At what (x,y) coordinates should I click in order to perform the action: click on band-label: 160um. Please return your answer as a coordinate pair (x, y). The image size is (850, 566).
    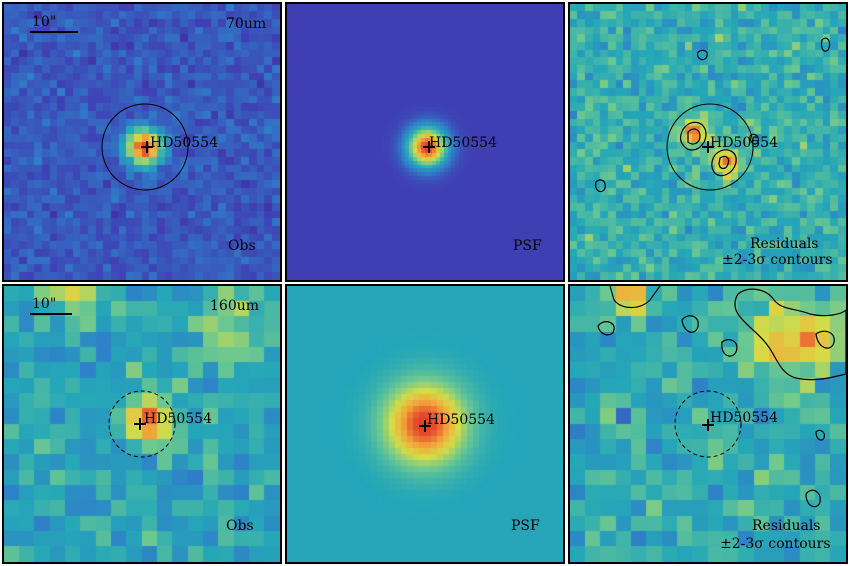
    Looking at the image, I should click on (234, 306).